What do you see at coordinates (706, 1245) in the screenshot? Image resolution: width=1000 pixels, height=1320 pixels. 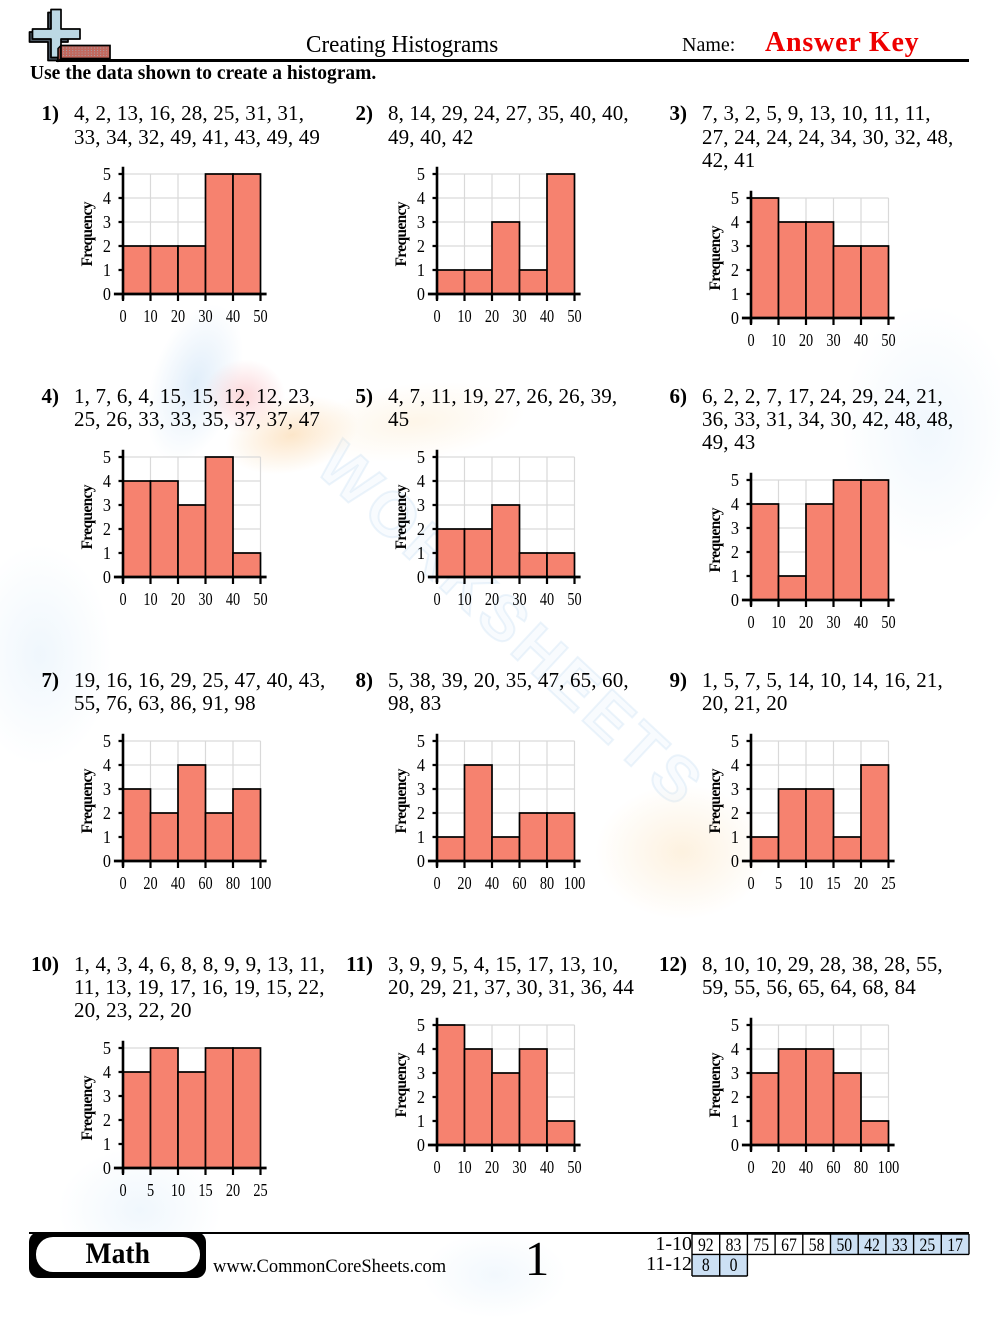 I see `svg-text: 92` at bounding box center [706, 1245].